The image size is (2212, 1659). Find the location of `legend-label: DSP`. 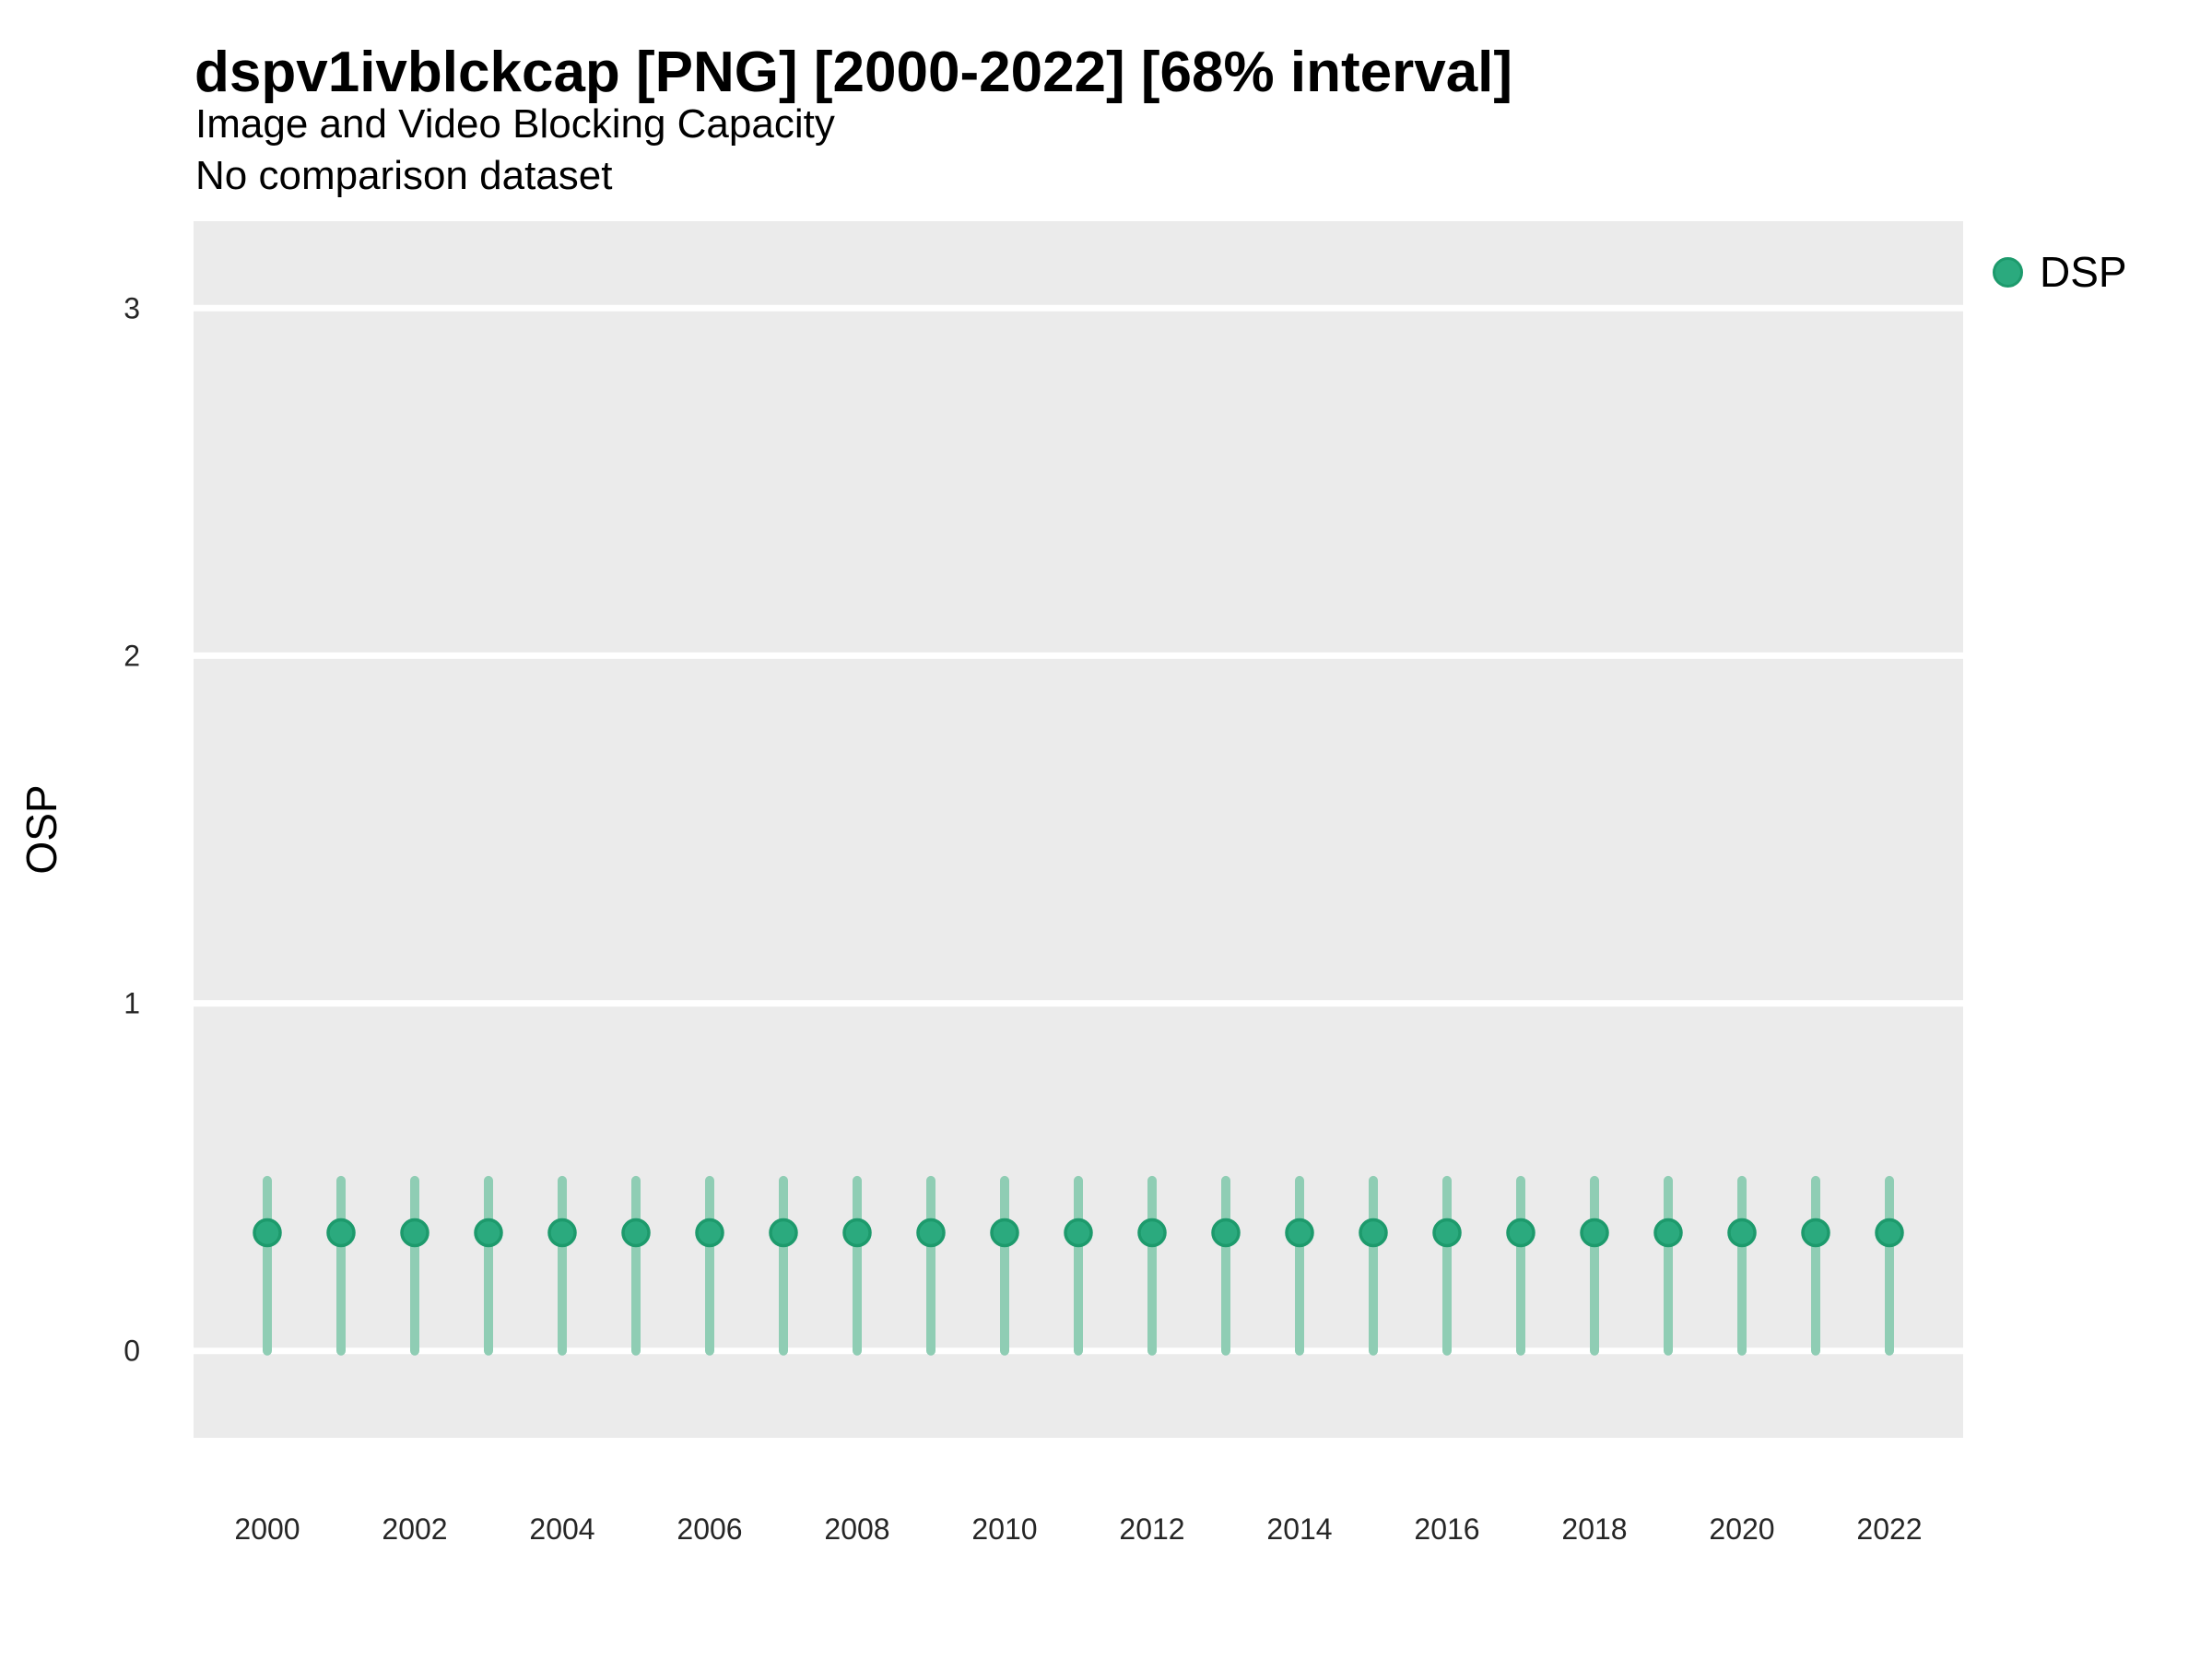

legend-label: DSP is located at coordinates (2083, 272).